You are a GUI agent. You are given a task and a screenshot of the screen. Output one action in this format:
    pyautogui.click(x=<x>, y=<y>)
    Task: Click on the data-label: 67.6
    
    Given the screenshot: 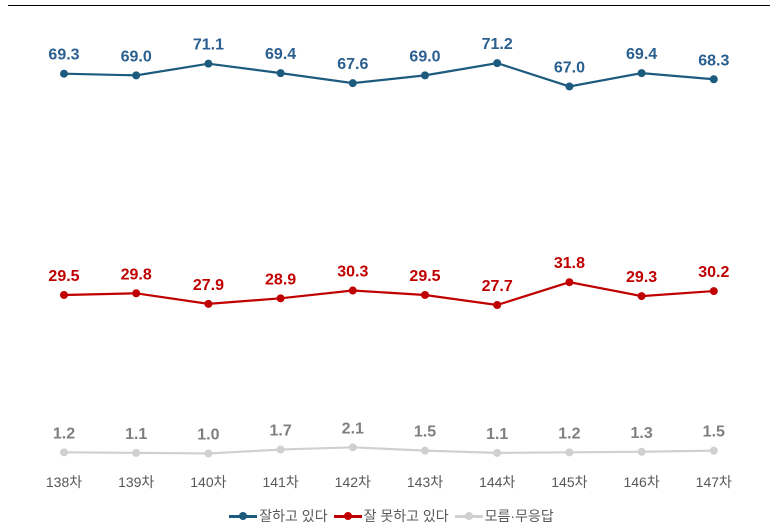 What is the action you would take?
    pyautogui.click(x=352, y=64)
    